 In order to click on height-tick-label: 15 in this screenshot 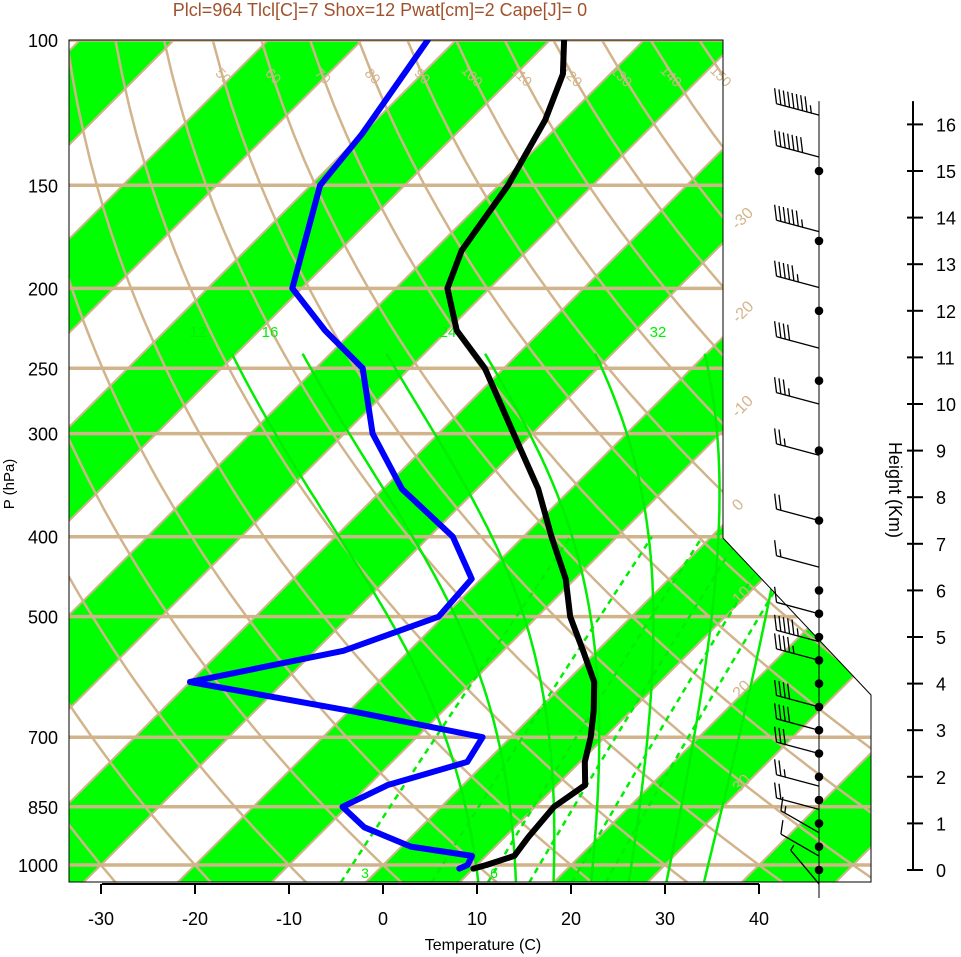, I will do `click(946, 172)`.